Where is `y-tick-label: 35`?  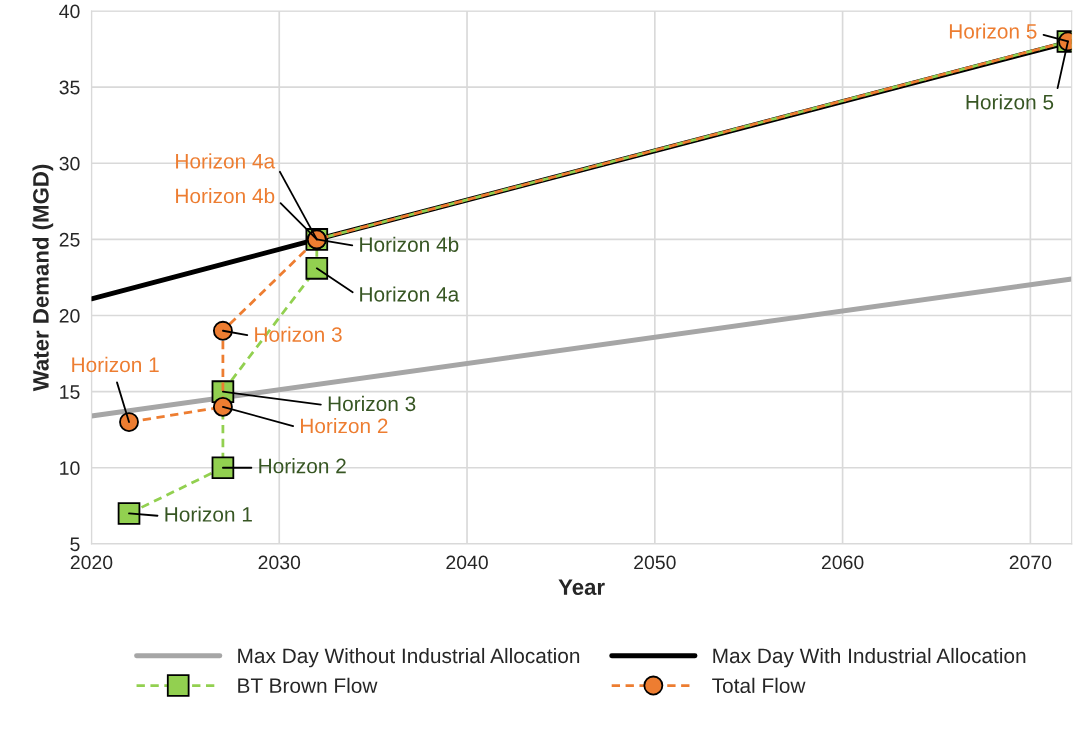
y-tick-label: 35 is located at coordinates (69, 87).